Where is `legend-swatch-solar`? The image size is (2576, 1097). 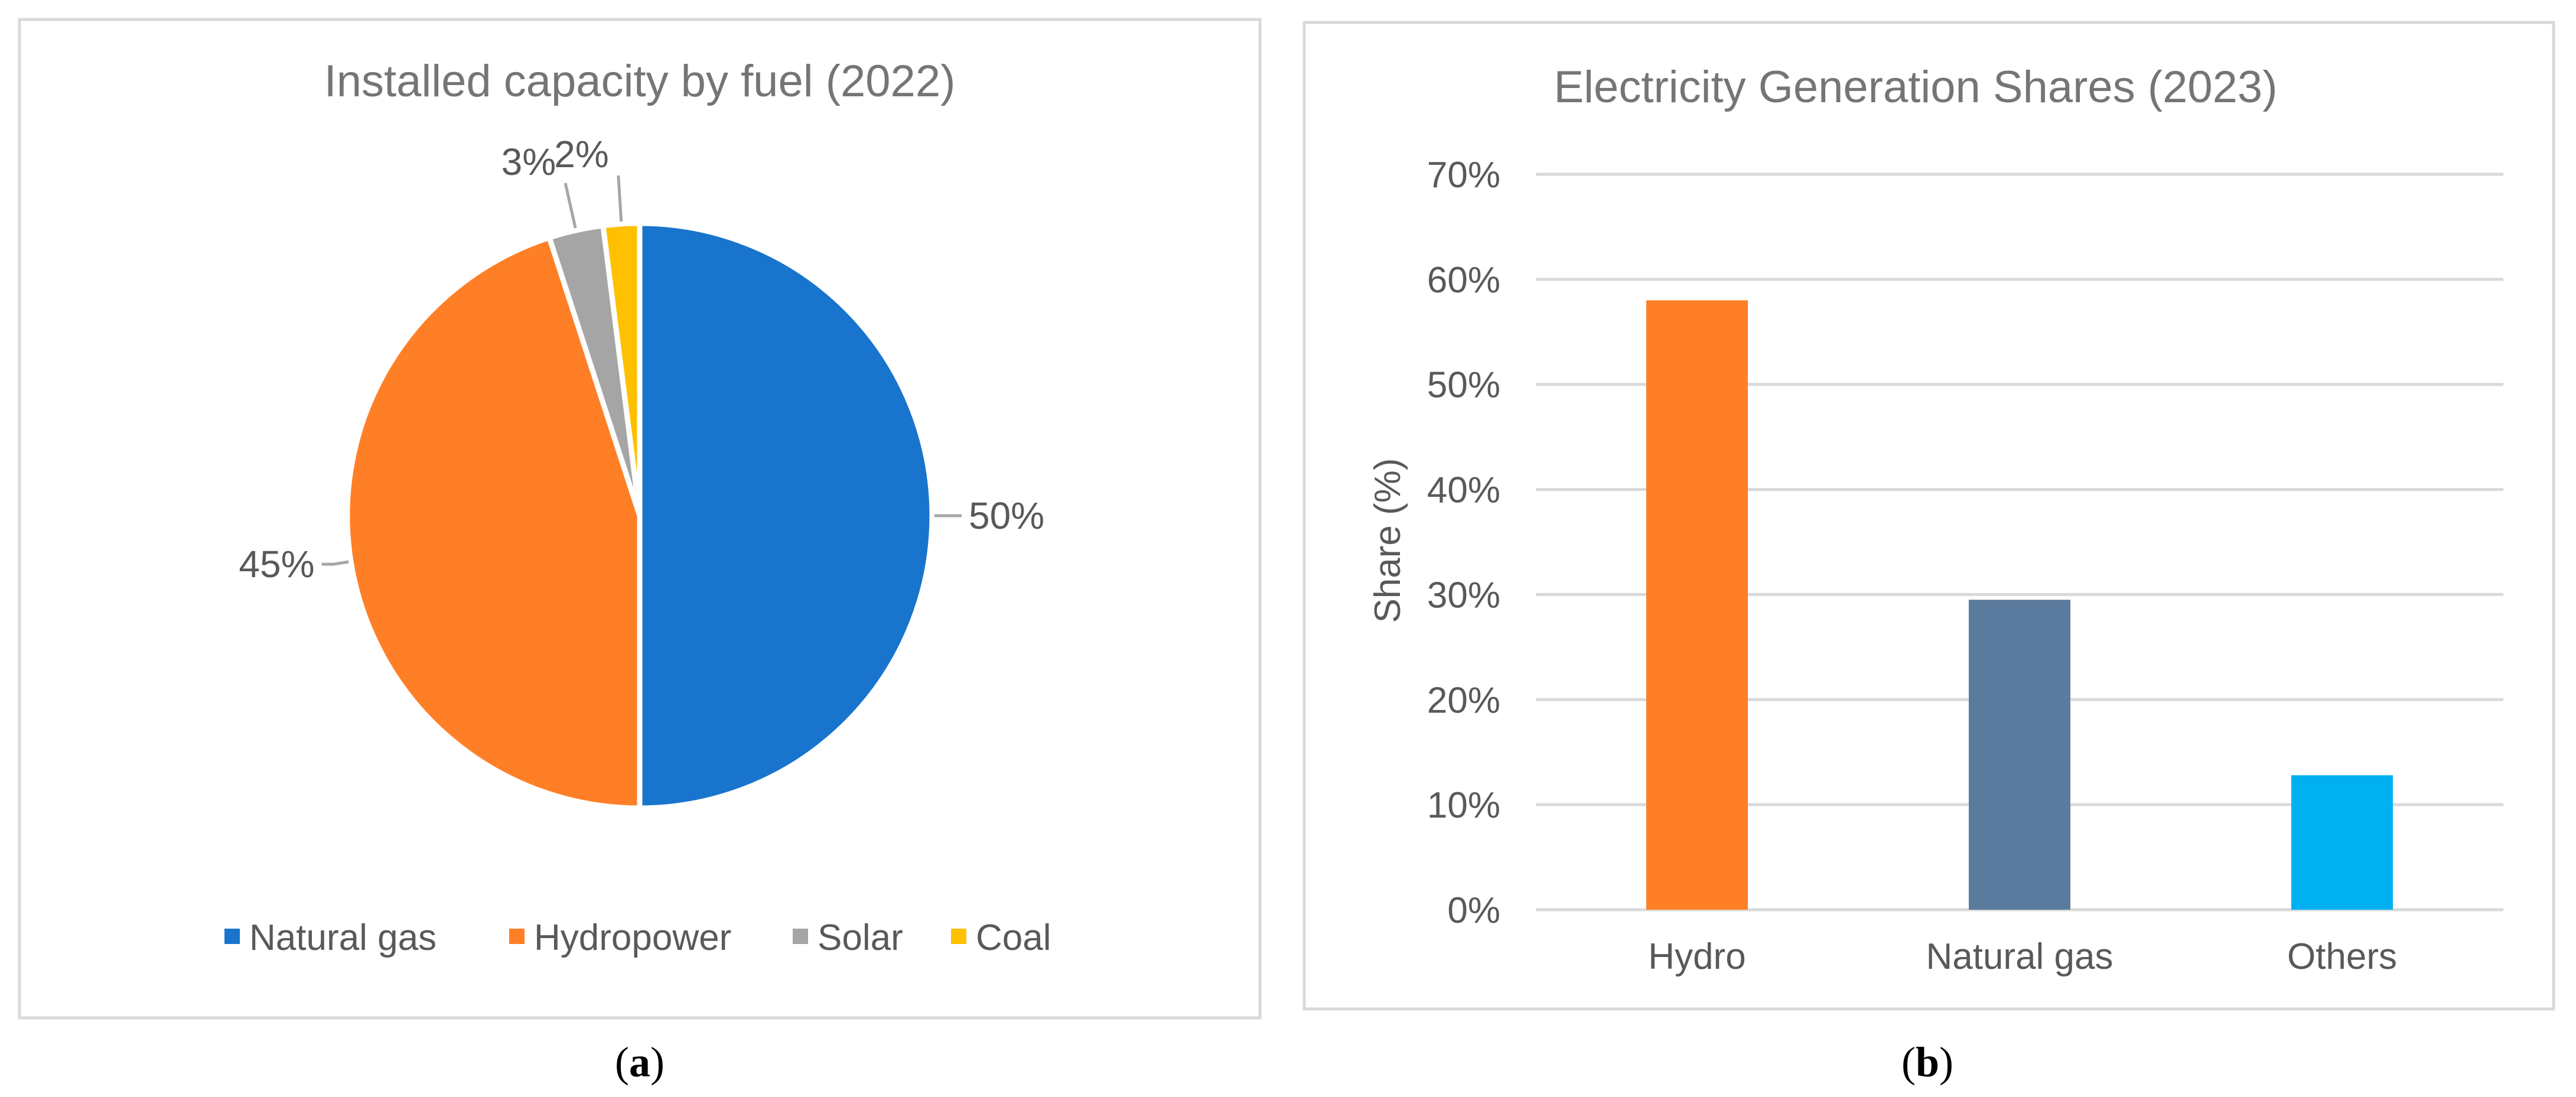
legend-swatch-solar is located at coordinates (800, 936).